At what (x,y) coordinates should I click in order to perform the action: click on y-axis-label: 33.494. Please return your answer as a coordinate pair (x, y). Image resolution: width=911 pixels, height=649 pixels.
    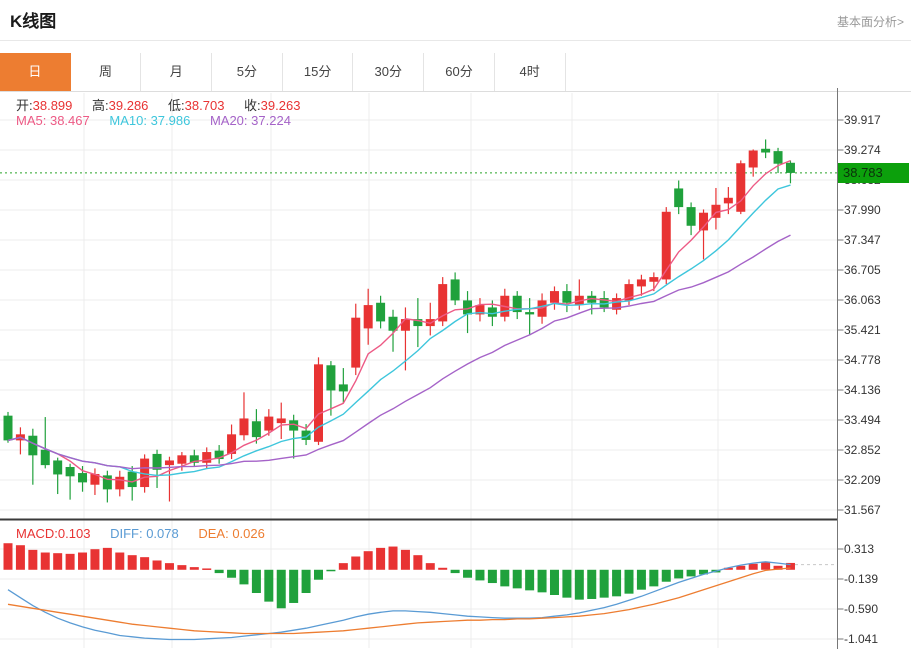
    Looking at the image, I should click on (862, 420).